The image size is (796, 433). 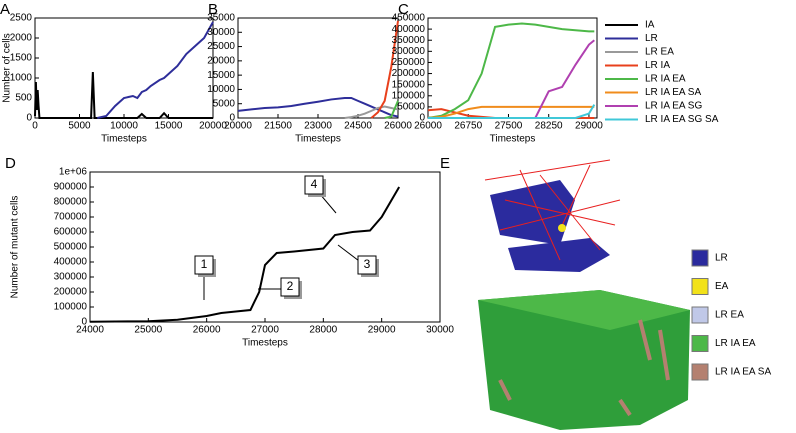 What do you see at coordinates (71, 217) in the screenshot?
I see `y-tick-label: 700000` at bounding box center [71, 217].